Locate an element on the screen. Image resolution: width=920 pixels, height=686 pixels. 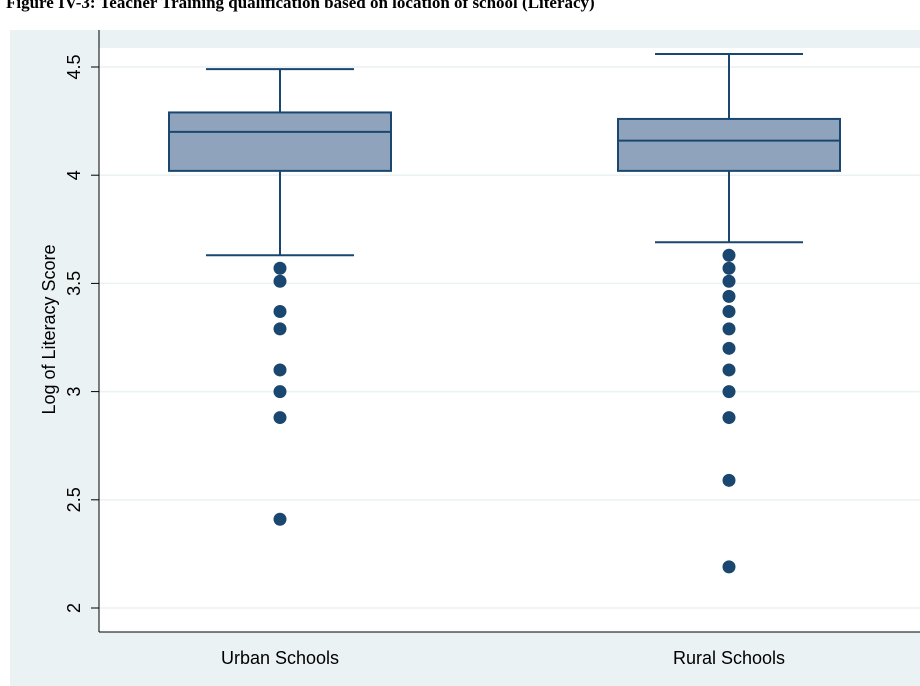
x-category-label: Rural Schools is located at coordinates (729, 658).